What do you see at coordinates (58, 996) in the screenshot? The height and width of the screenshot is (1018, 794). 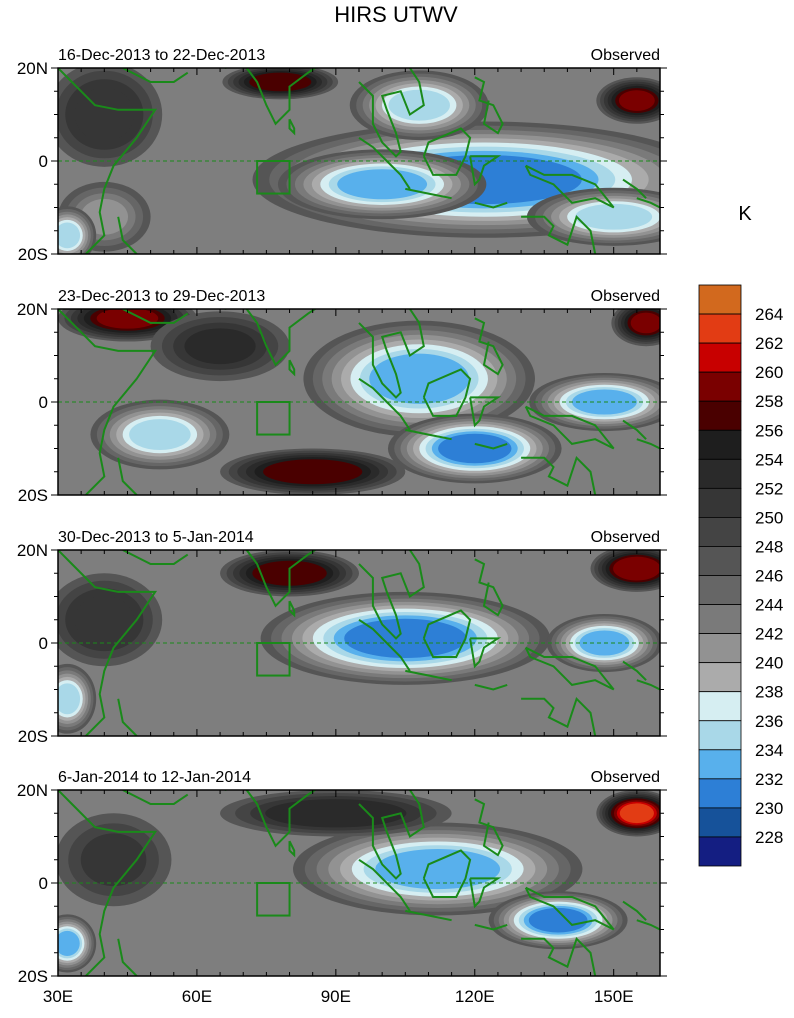 I see `x-tick-label: 30E` at bounding box center [58, 996].